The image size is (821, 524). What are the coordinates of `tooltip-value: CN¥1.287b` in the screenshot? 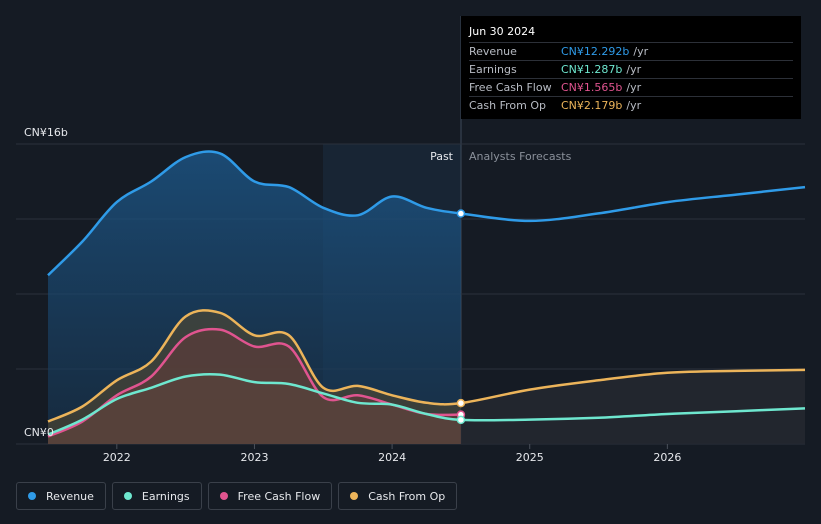 It's located at (592, 69).